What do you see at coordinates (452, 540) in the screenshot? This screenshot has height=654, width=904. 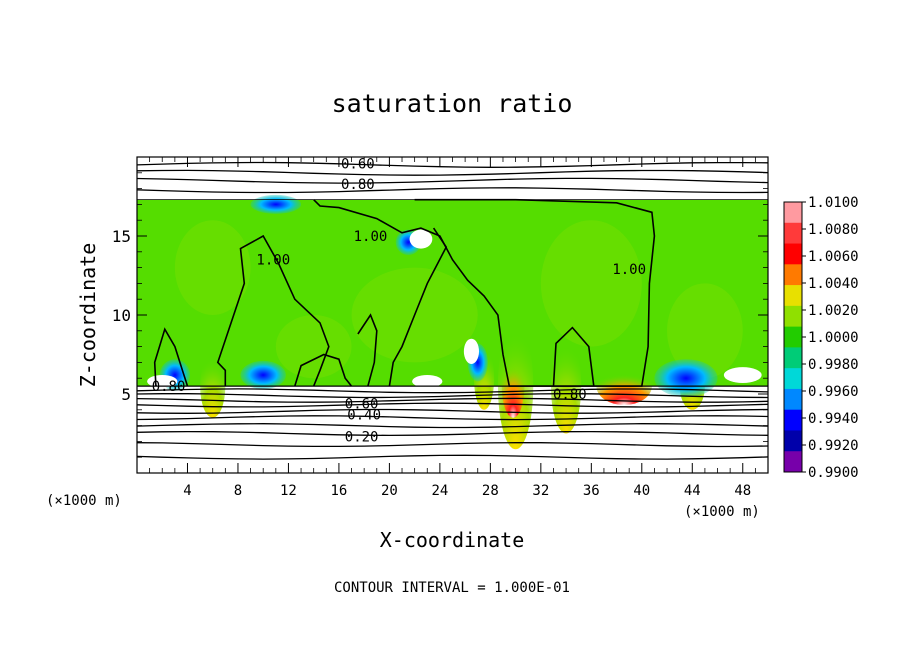 I see `x-axis-title: X-coordinate` at bounding box center [452, 540].